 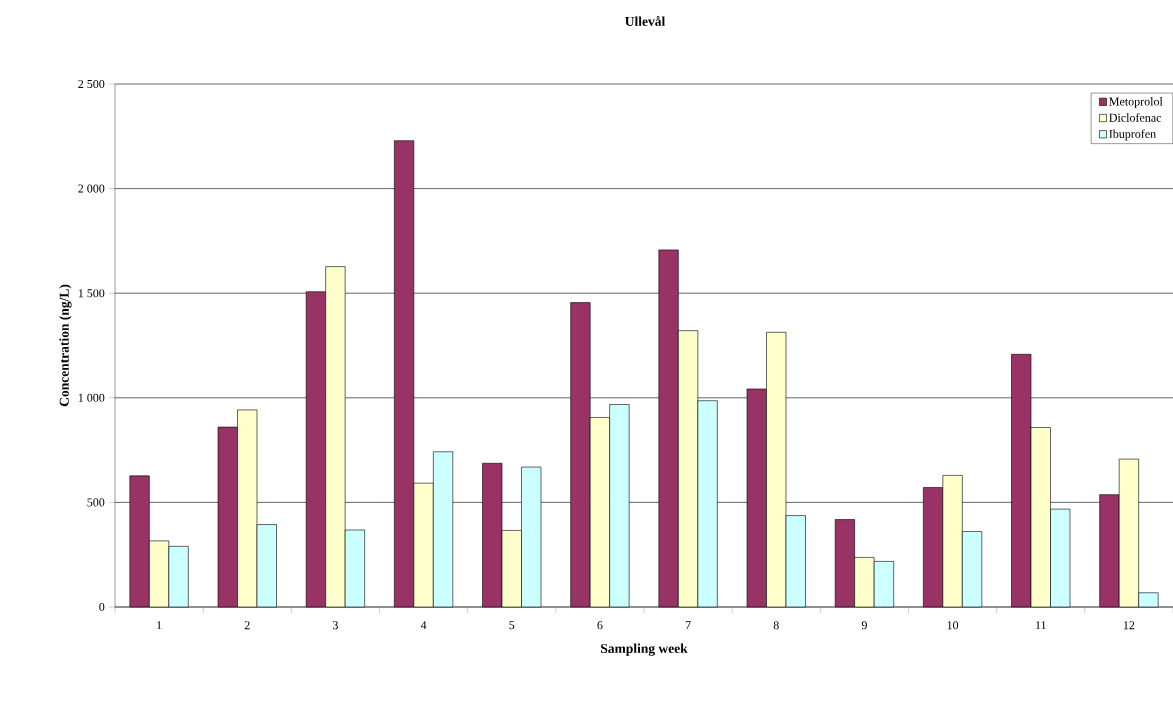 I want to click on x-tick-label: 1, so click(x=159, y=625).